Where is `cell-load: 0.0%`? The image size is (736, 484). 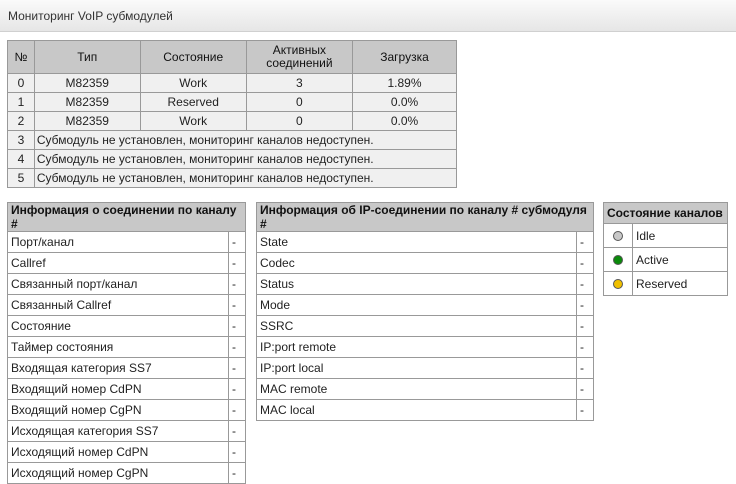 cell-load: 0.0% is located at coordinates (404, 102).